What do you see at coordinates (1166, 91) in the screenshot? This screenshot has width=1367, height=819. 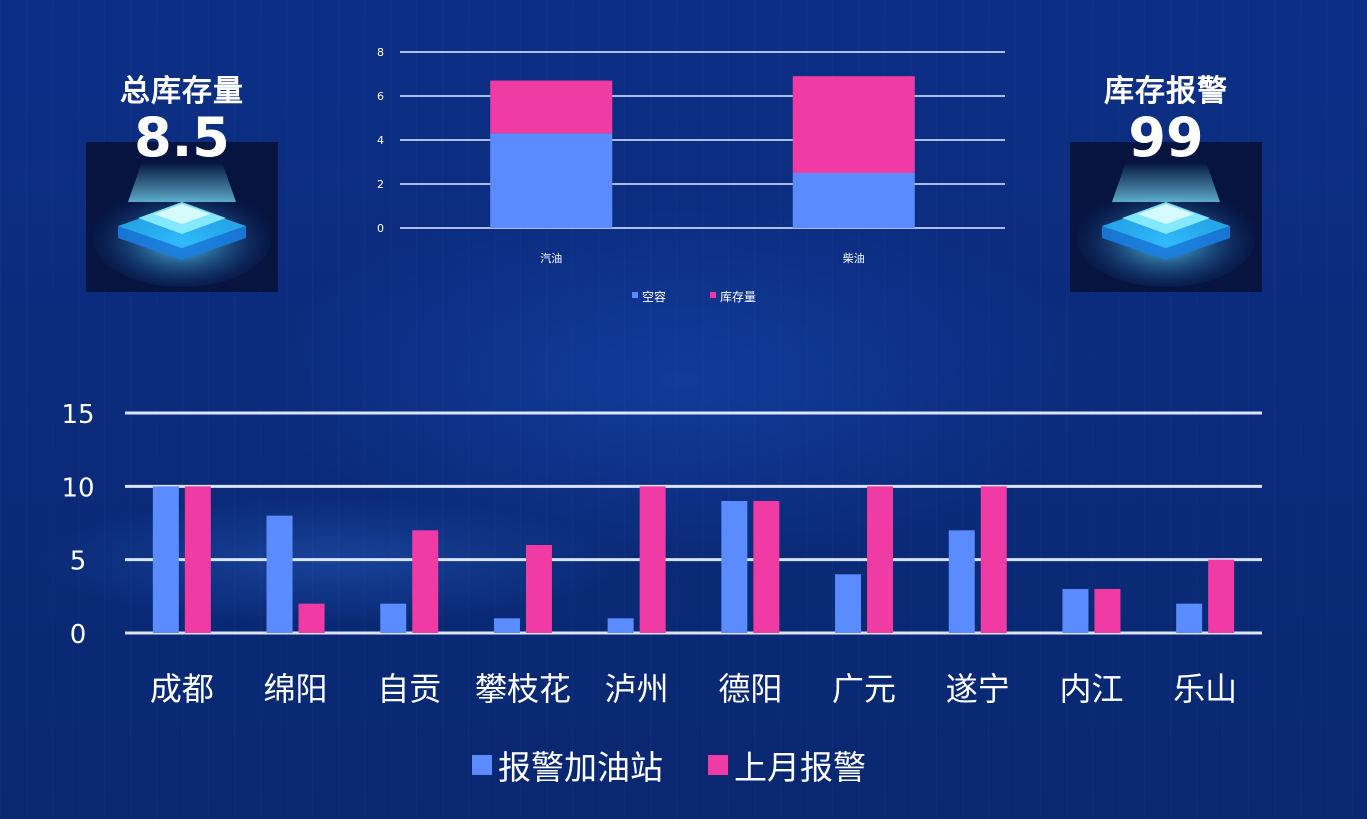 I see `kpi-title: 库存报警` at bounding box center [1166, 91].